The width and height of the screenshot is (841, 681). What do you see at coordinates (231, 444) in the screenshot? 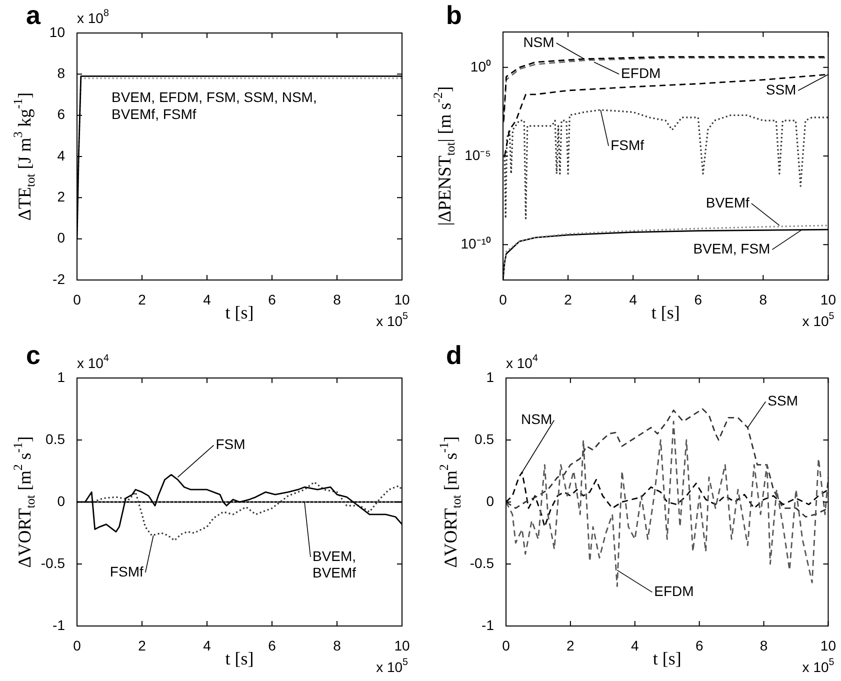
I see `annotation: FSM` at bounding box center [231, 444].